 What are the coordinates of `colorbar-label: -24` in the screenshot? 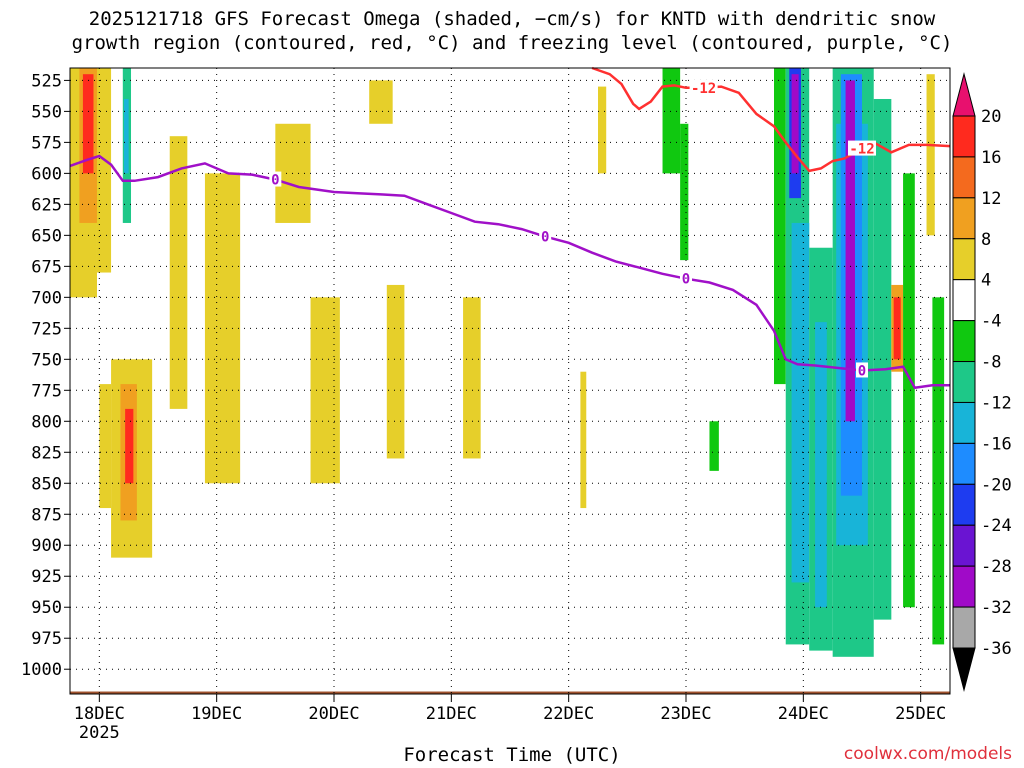 It's located at (996, 526).